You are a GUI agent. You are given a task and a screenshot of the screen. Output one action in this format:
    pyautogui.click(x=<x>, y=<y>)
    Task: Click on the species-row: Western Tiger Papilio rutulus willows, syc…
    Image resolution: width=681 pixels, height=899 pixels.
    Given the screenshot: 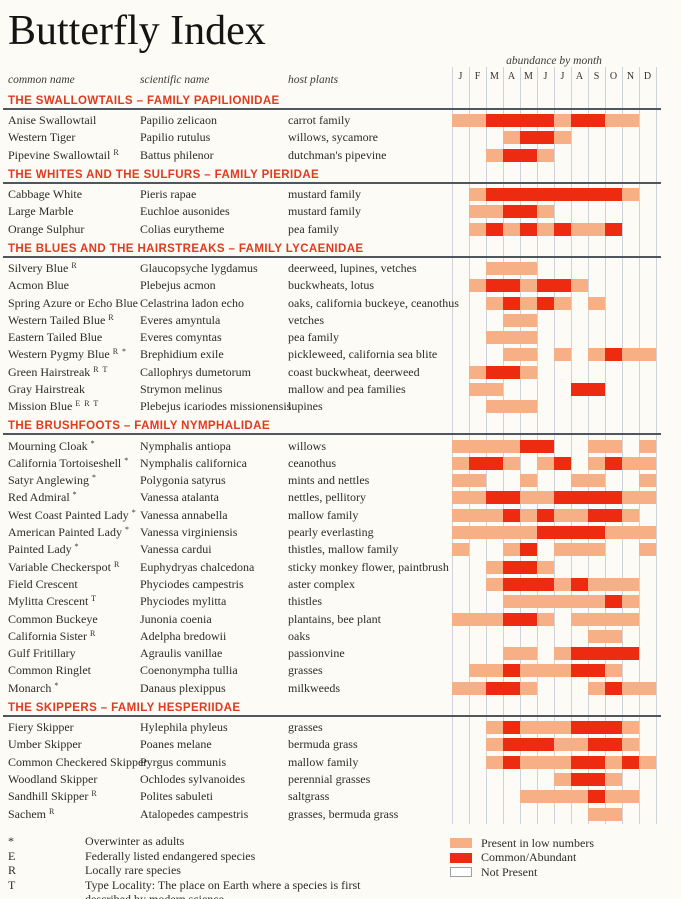 What is the action you would take?
    pyautogui.click(x=340, y=137)
    